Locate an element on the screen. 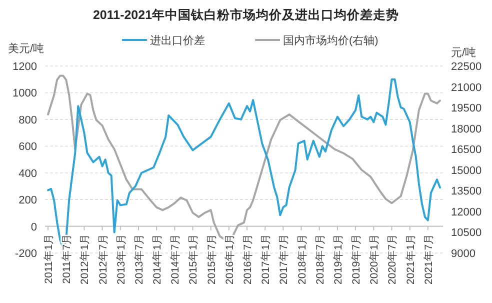 The image size is (492, 303). y-tick-label: 1200 is located at coordinates (24, 67).